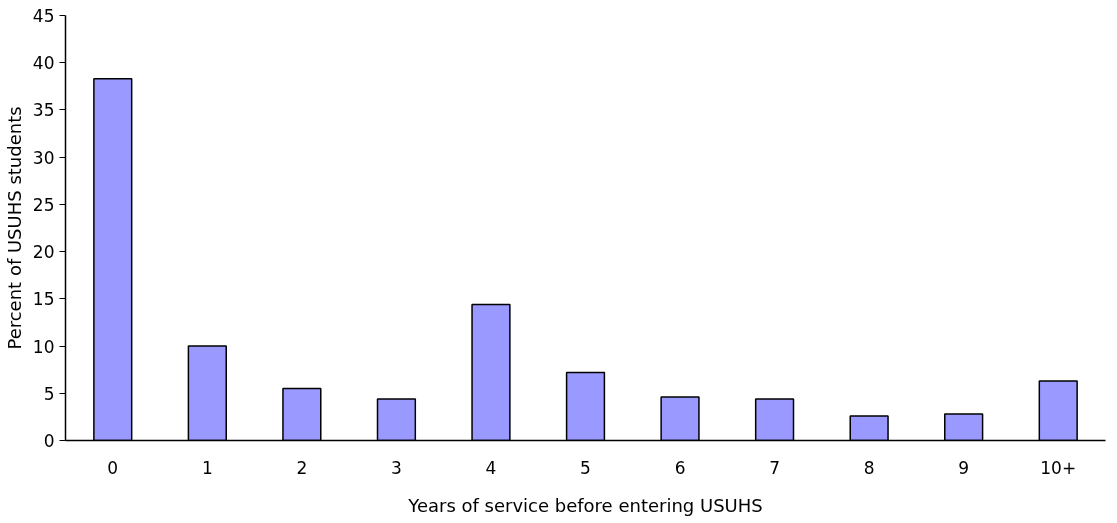 The height and width of the screenshot is (523, 1117). Describe the element at coordinates (49, 441) in the screenshot. I see `y-tick-label: 0` at that location.